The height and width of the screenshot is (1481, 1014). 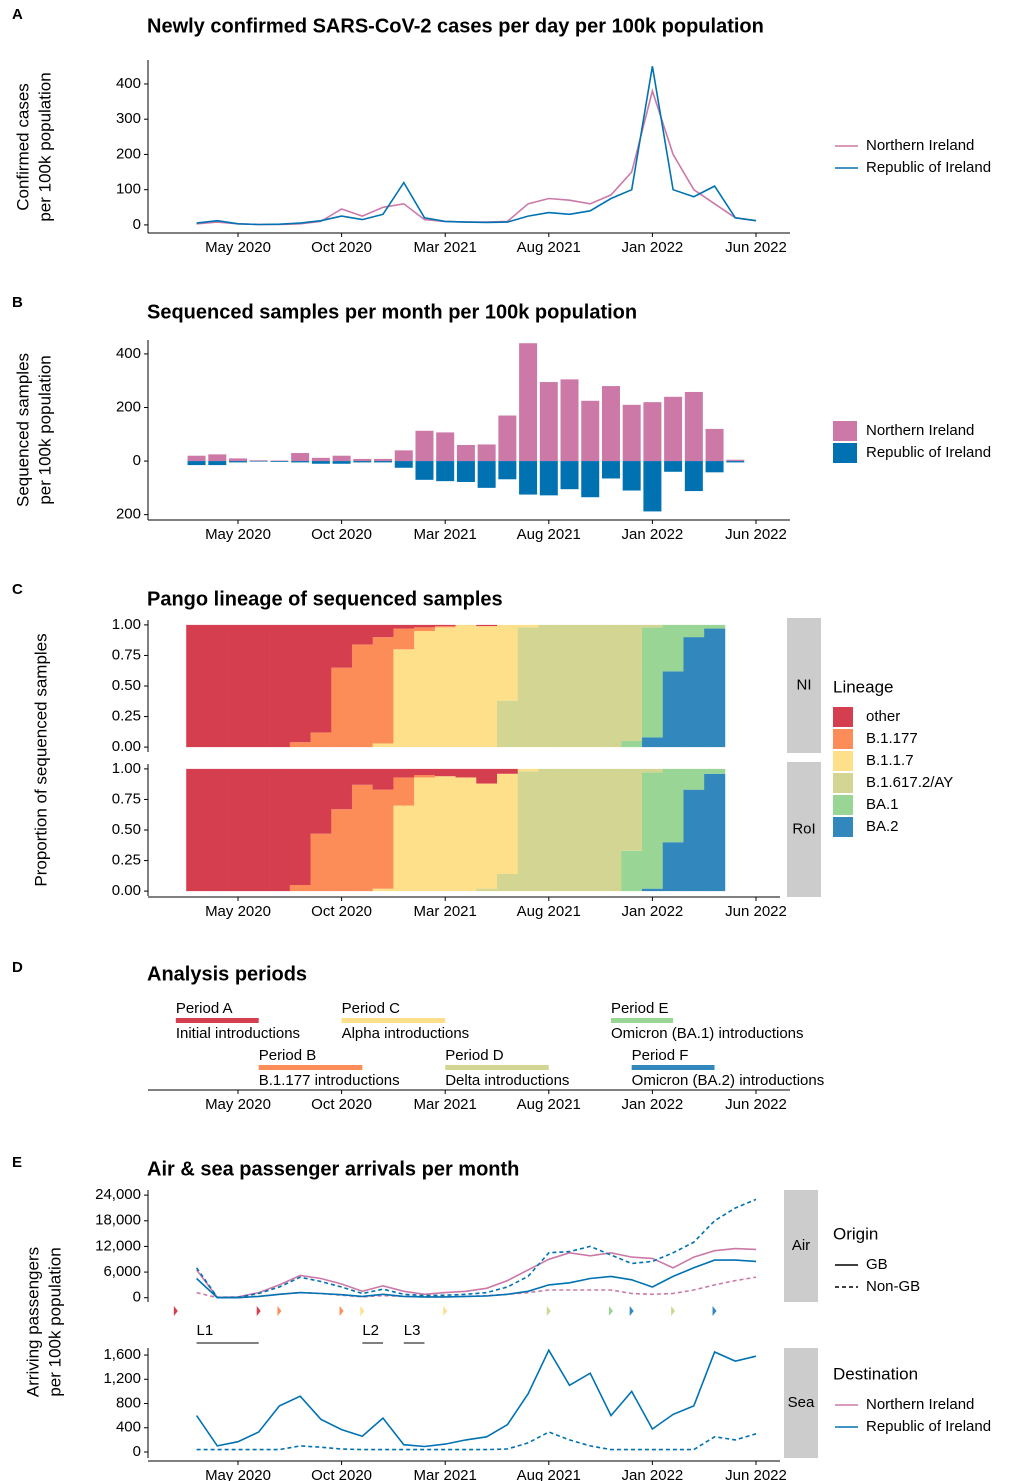 What do you see at coordinates (126, 654) in the screenshot?
I see `y-tick-label: 0.75` at bounding box center [126, 654].